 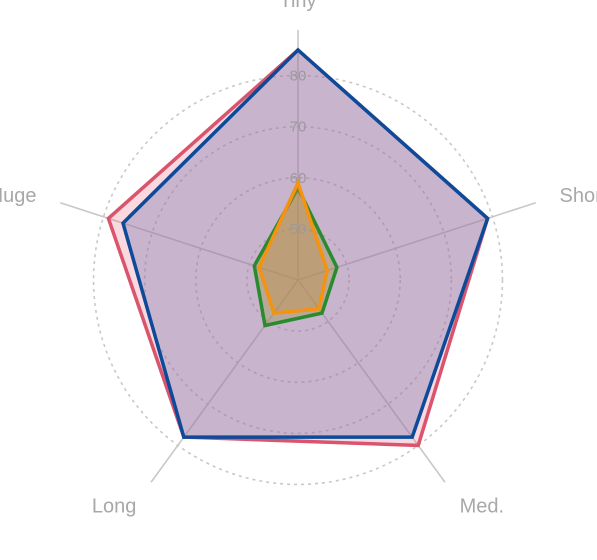 What do you see at coordinates (578, 196) in the screenshot?
I see `axis-label-1: Short` at bounding box center [578, 196].